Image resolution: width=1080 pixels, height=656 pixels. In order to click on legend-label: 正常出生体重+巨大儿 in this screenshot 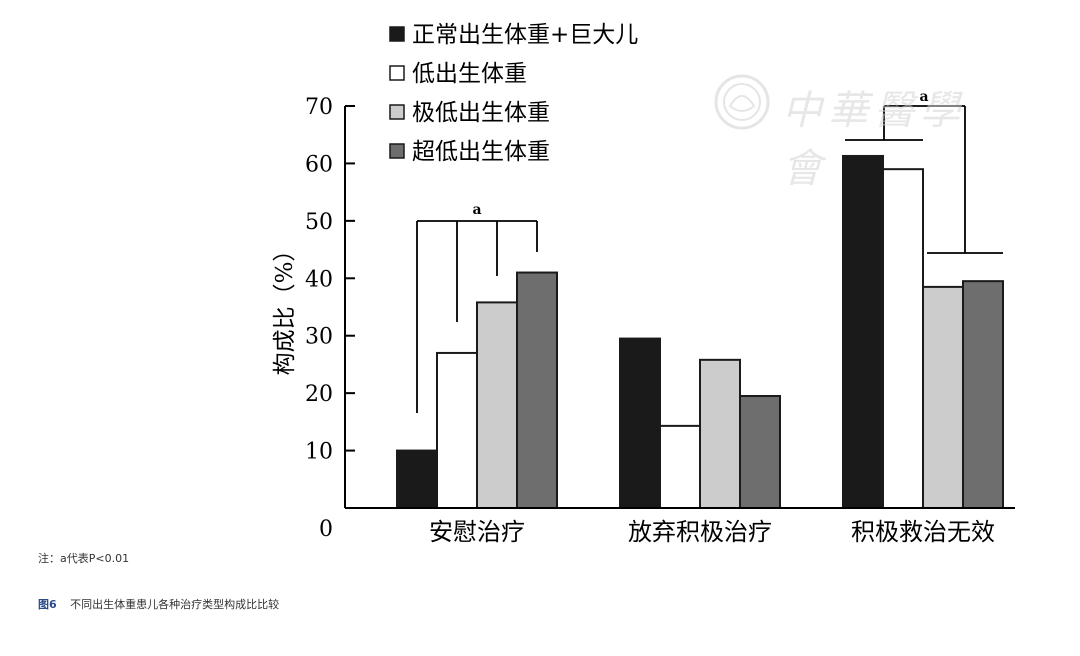, I will do `click(525, 35)`.